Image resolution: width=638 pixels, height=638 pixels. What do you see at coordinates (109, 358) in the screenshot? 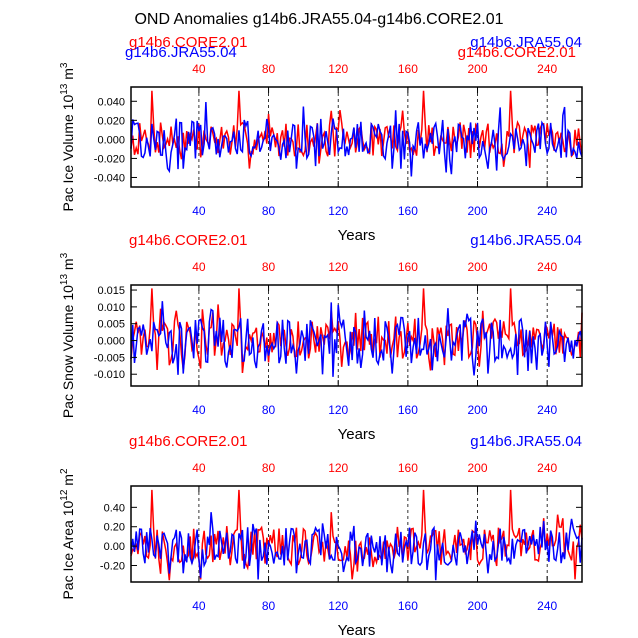
I see `y-tick-label: -0.005` at bounding box center [109, 358].